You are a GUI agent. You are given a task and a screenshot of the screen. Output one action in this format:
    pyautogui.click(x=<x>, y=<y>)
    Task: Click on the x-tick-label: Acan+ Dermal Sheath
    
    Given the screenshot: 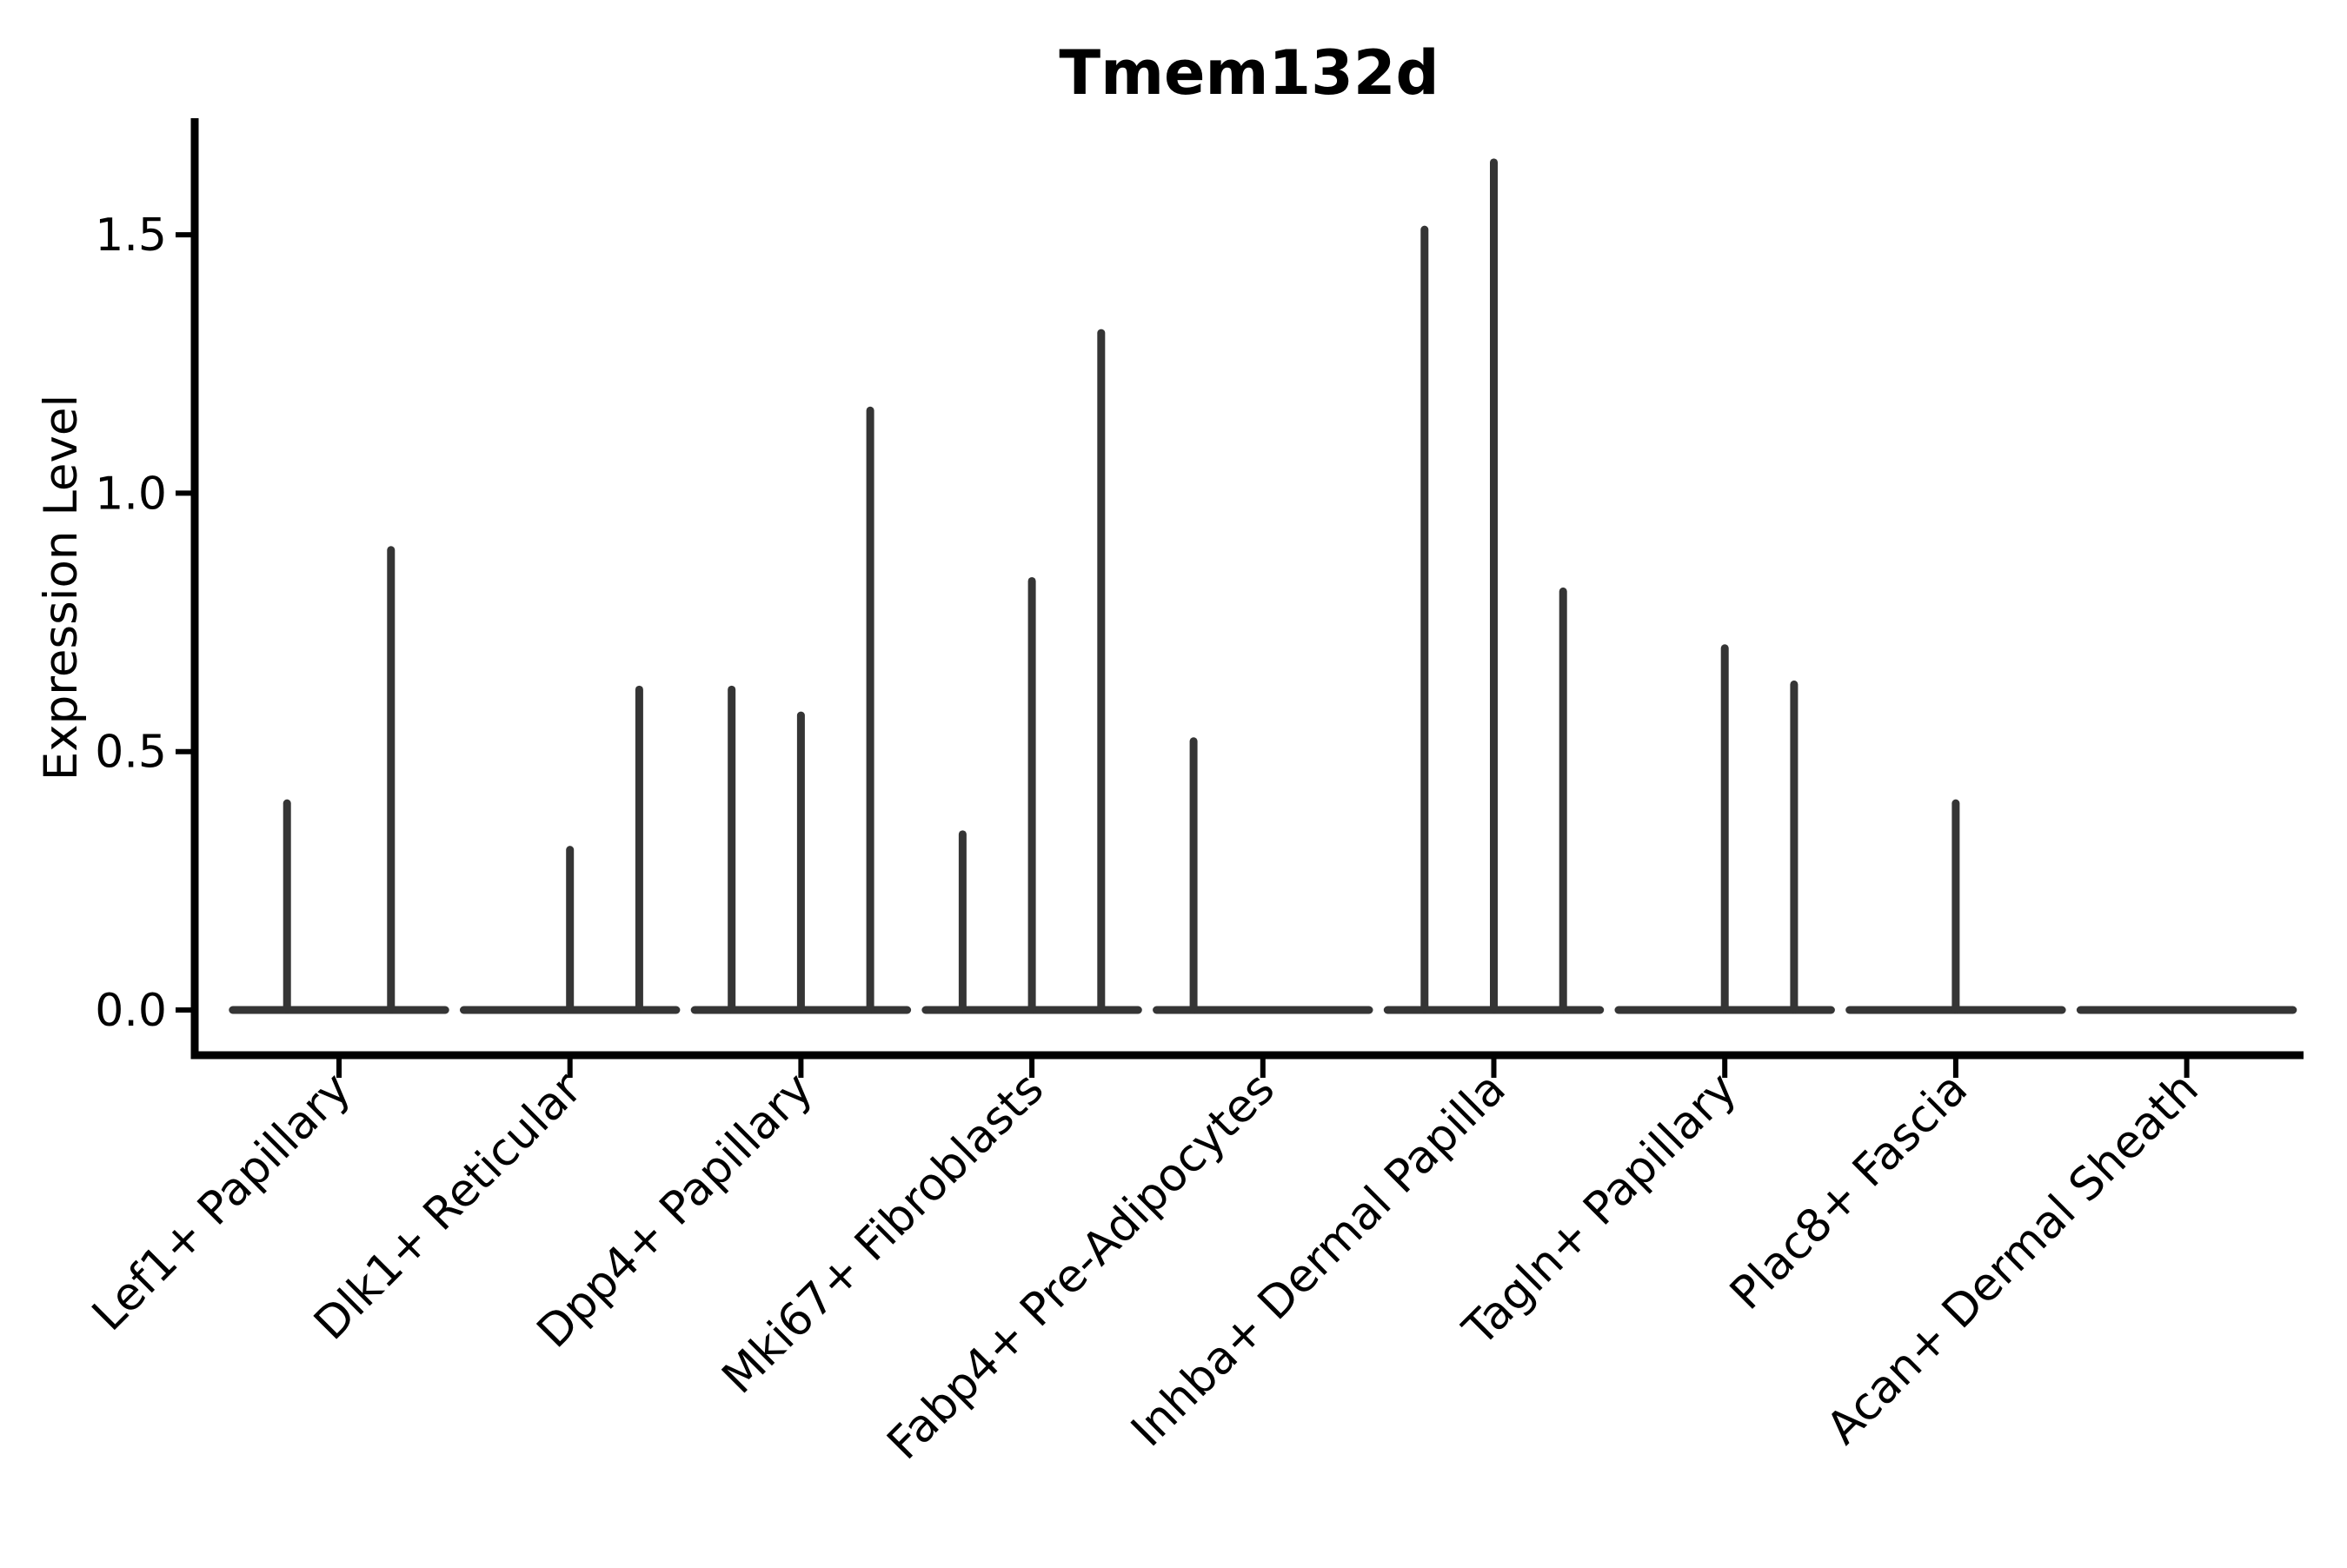 What is the action you would take?
    pyautogui.click(x=2013, y=1259)
    